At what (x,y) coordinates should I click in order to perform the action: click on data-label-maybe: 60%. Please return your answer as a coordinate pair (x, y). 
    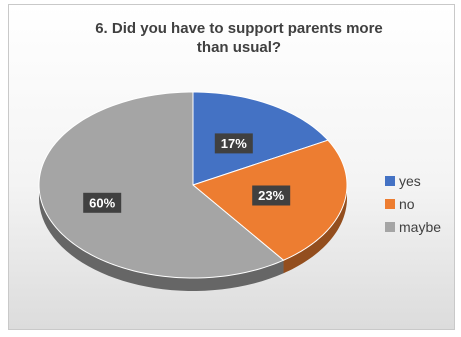
    Looking at the image, I should click on (102, 202).